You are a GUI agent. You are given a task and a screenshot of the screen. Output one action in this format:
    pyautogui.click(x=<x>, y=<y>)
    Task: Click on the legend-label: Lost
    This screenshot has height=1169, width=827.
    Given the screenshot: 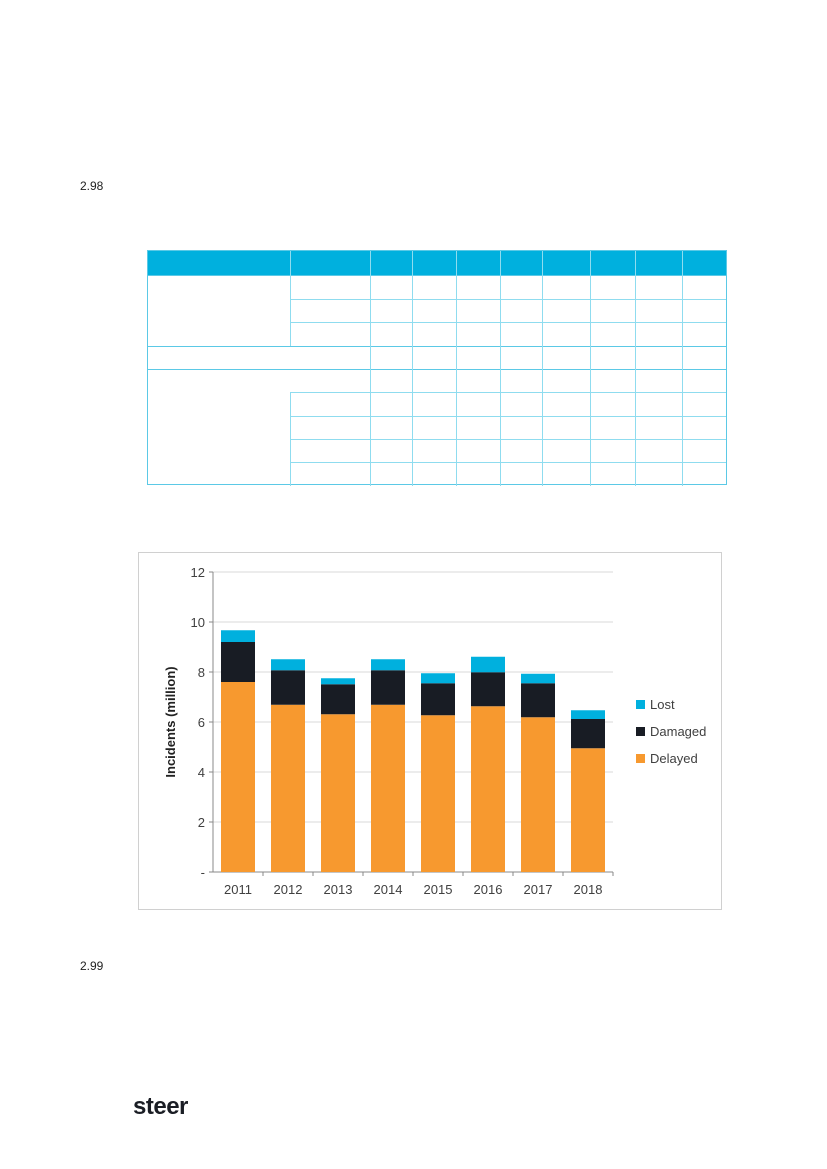 What is the action you would take?
    pyautogui.click(x=662, y=704)
    